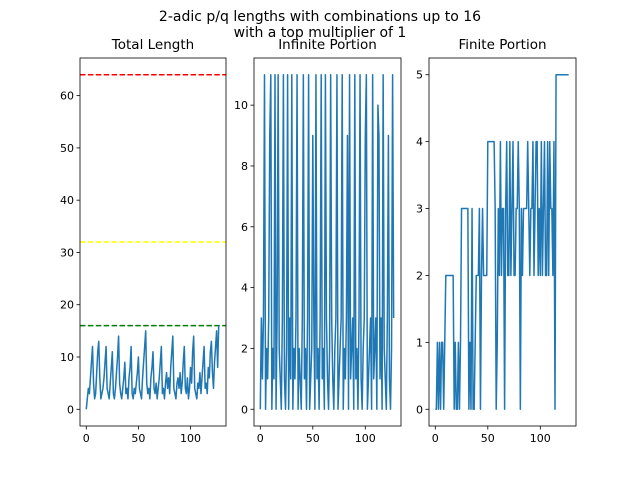  I want to click on y-tick-label: 8, so click(244, 166).